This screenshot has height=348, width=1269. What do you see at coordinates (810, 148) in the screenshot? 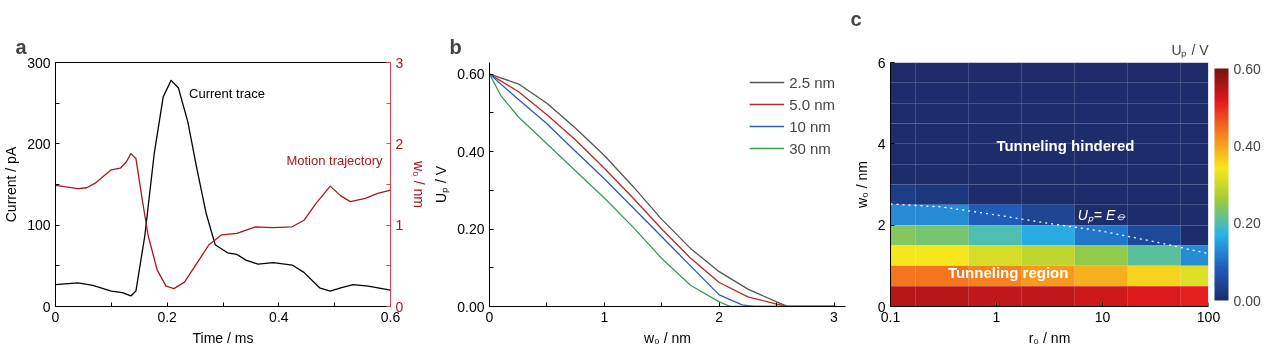
I see `legend-label: 30 nm` at bounding box center [810, 148].